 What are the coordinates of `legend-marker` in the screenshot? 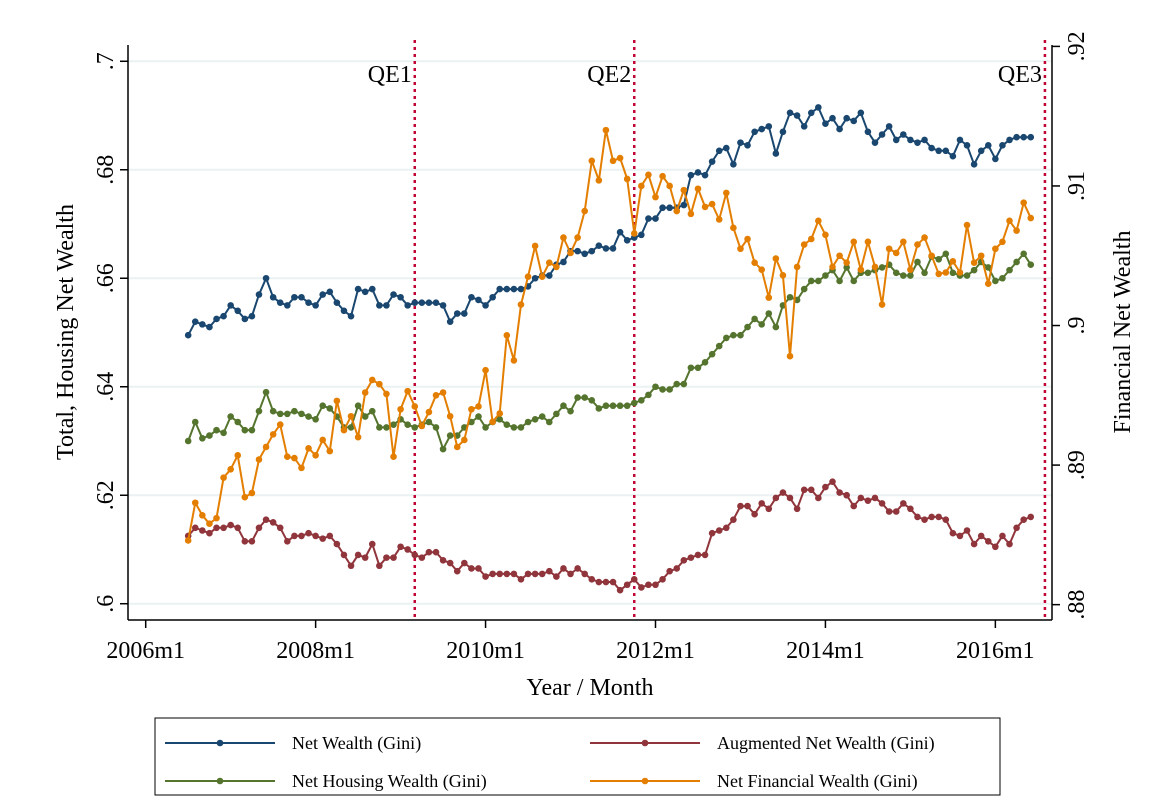 It's located at (220, 743).